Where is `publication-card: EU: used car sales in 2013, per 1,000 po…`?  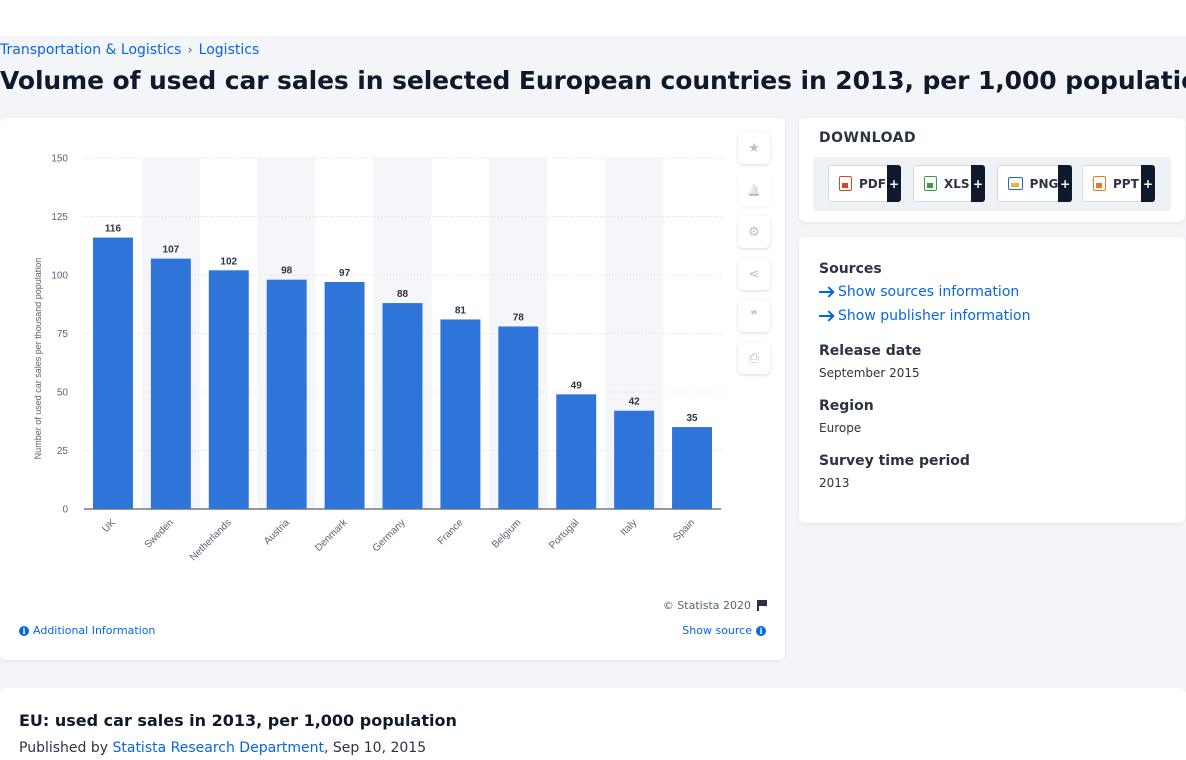
publication-card: EU: used car sales in 2013, per 1,000 po… is located at coordinates (593, 724).